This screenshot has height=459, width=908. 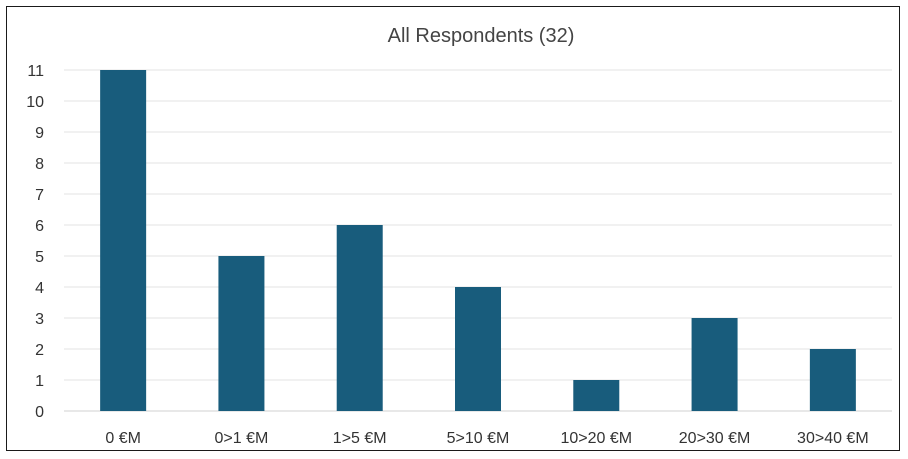 What do you see at coordinates (360, 438) in the screenshot?
I see `x-tick-label: 1>5 €M` at bounding box center [360, 438].